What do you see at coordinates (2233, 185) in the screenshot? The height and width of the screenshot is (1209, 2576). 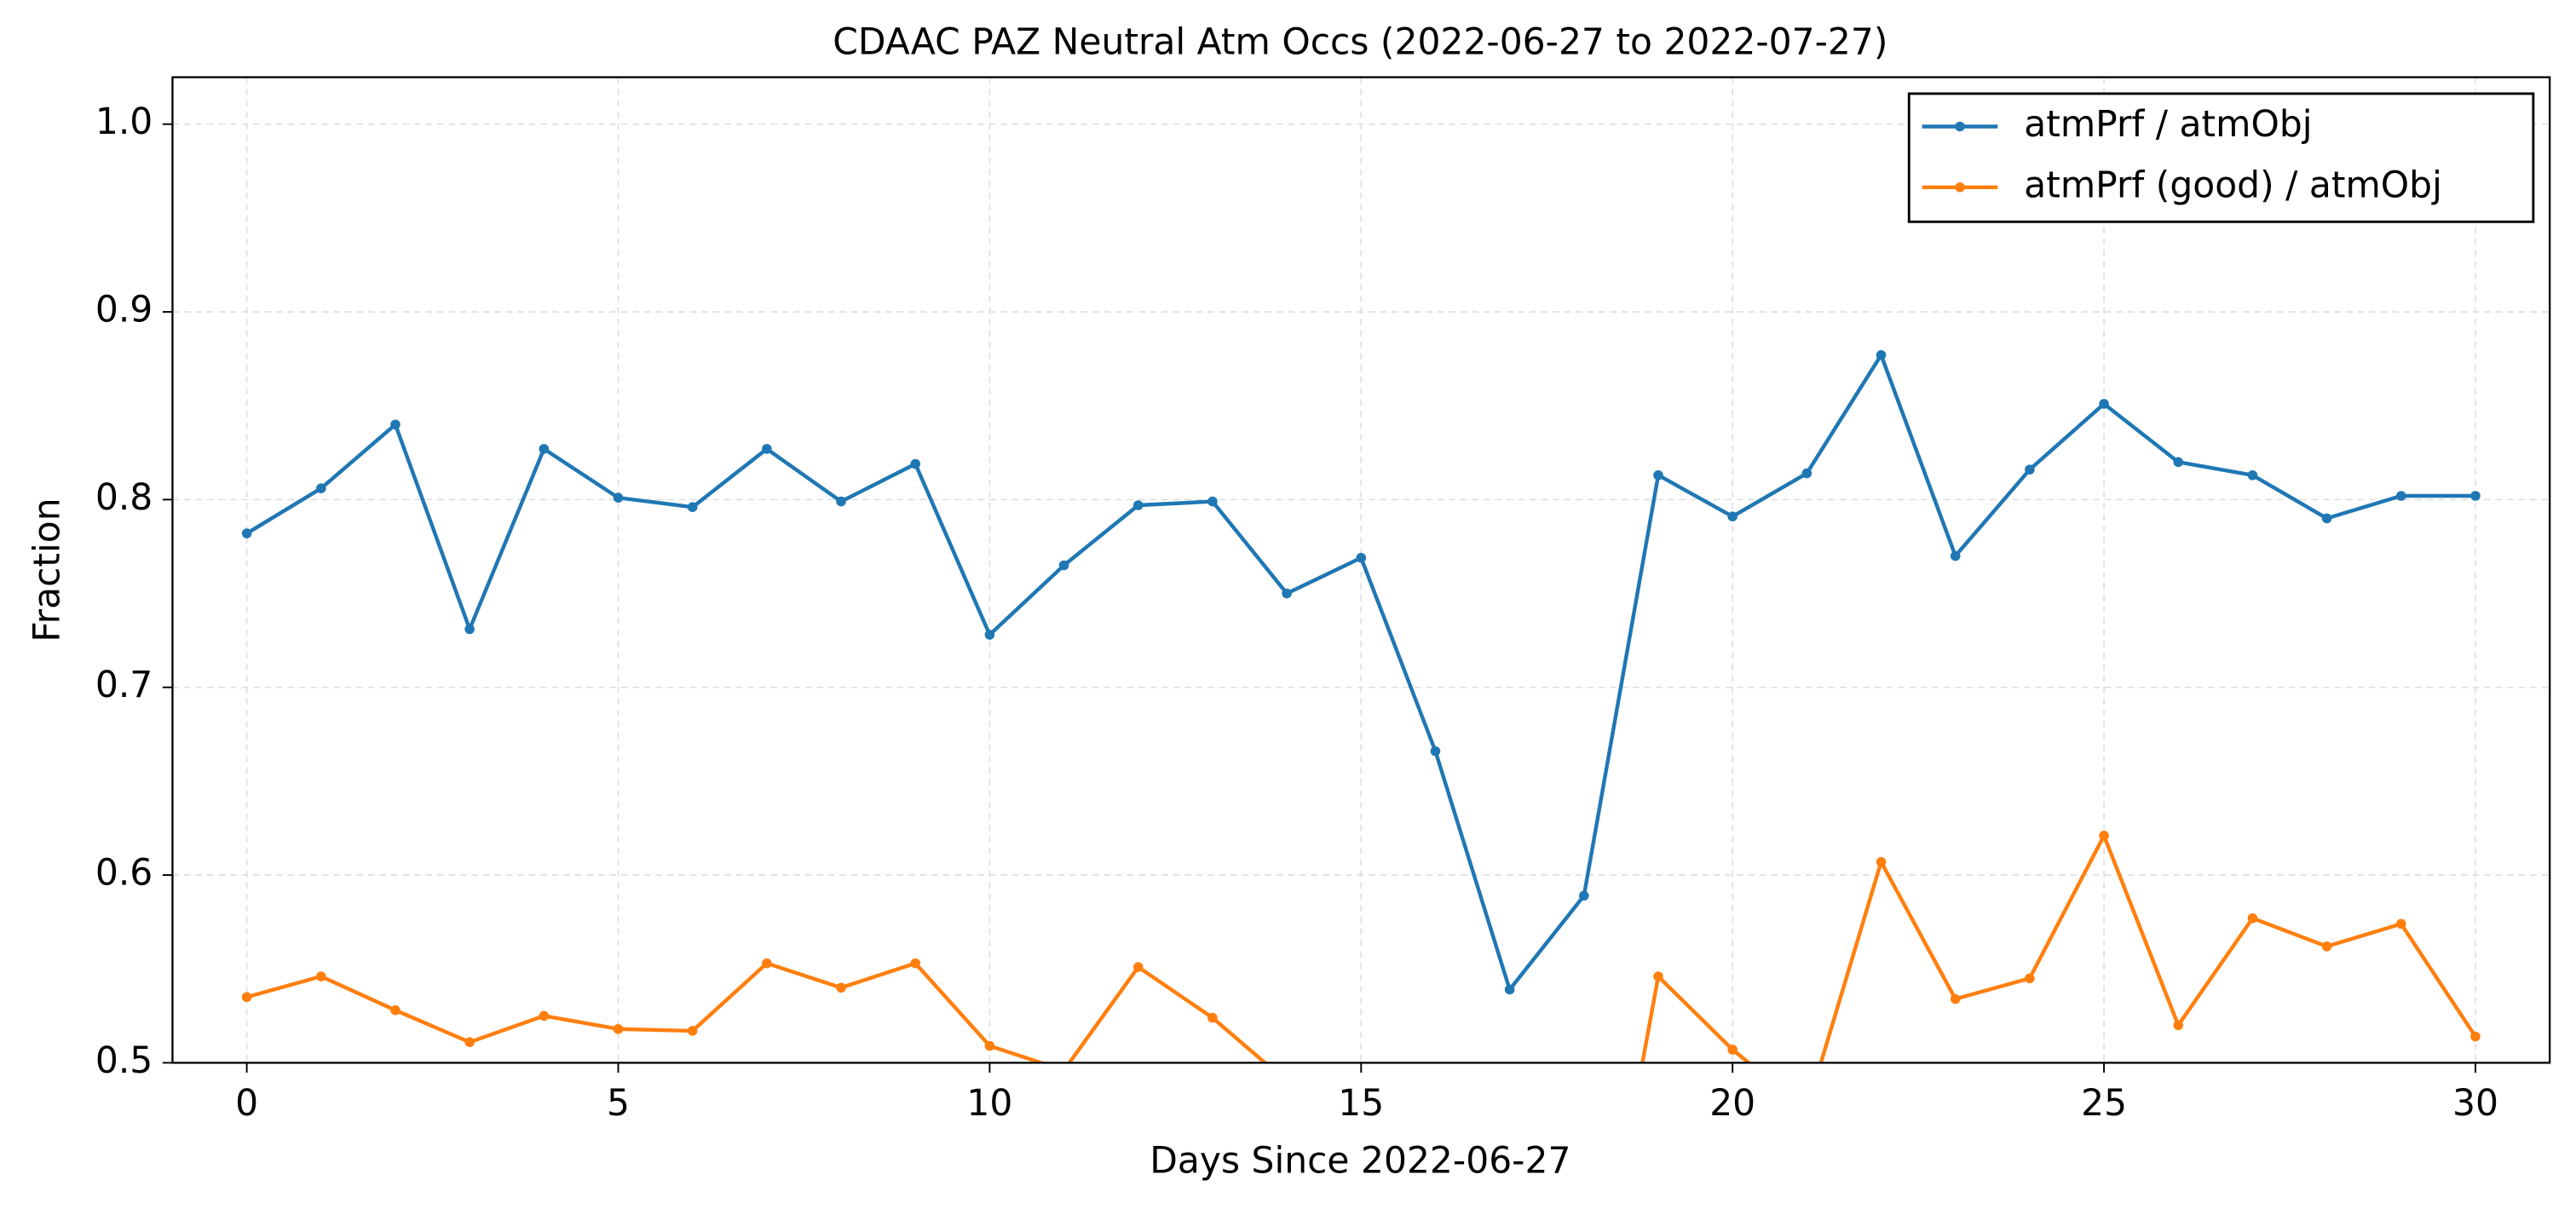 I see `legend-label: atmPrf (good) / atmObj` at bounding box center [2233, 185].